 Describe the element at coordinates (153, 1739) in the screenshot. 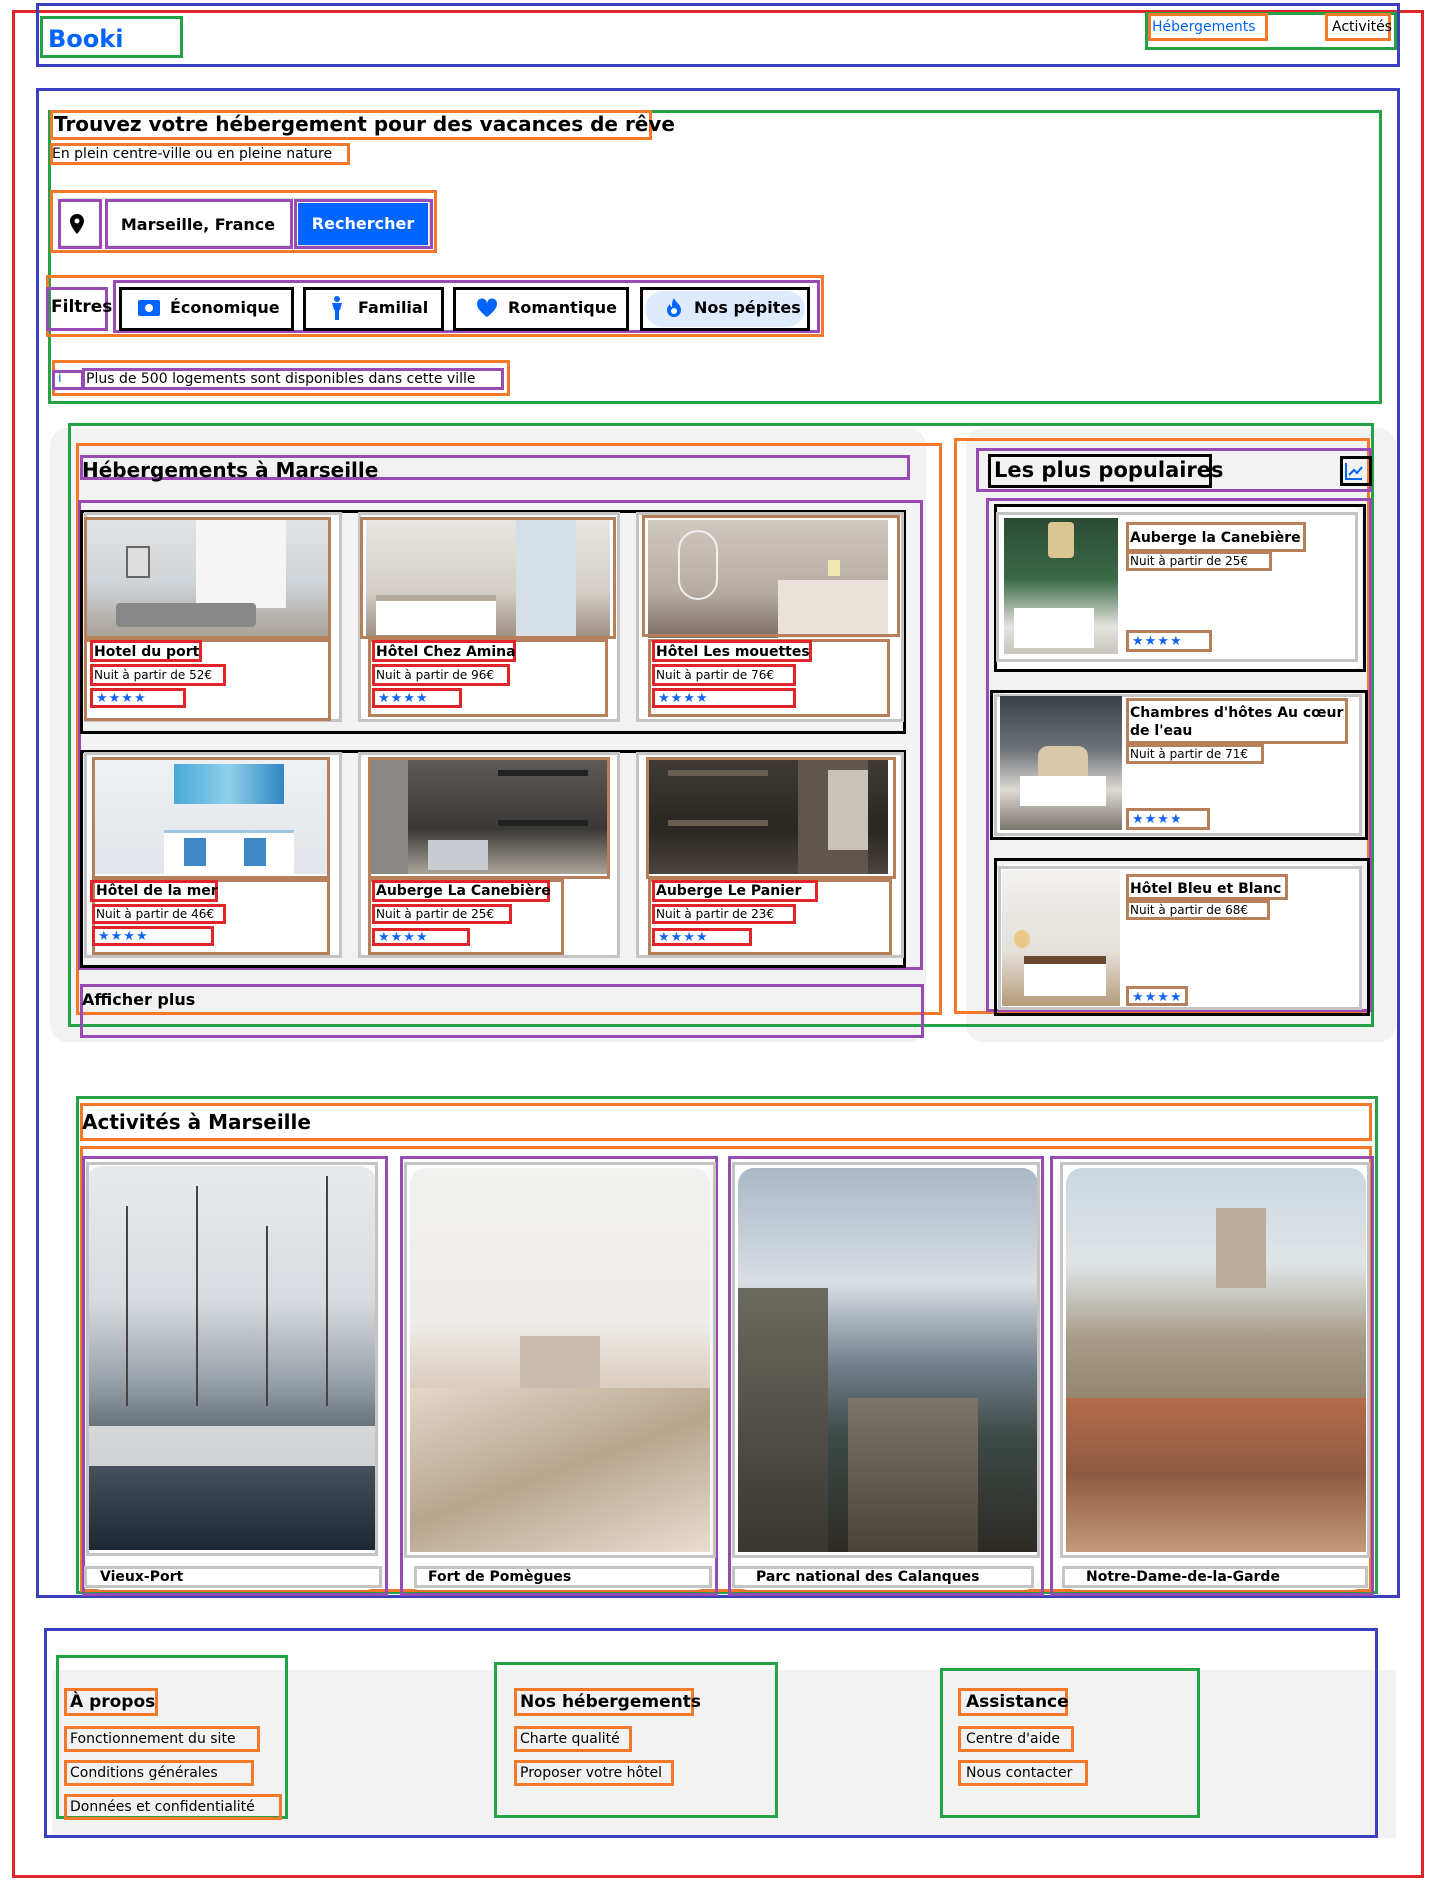

I see `footer-link: Fonctionnement du site` at that location.